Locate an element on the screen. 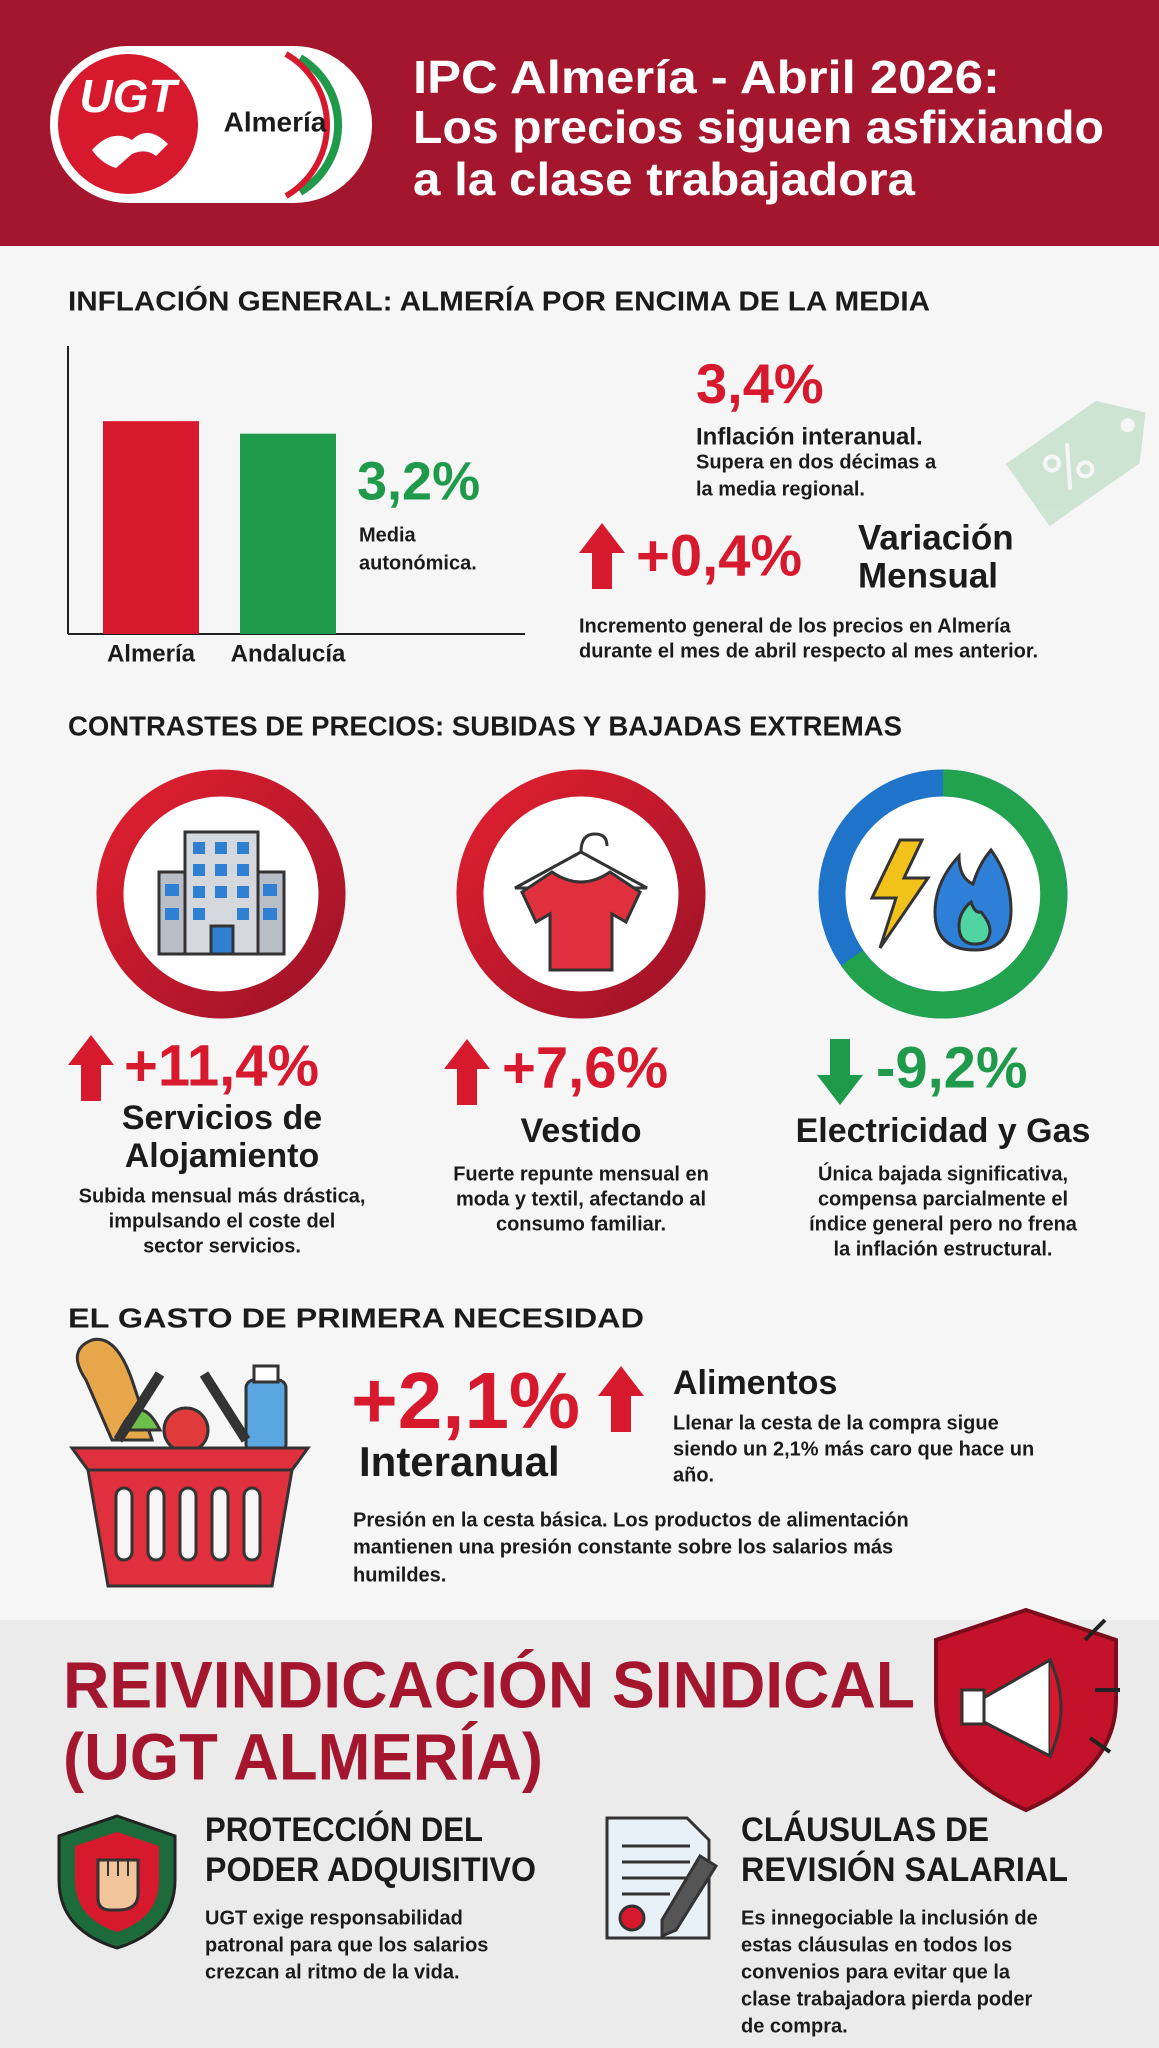  interanual-label: Inflación interanual. is located at coordinates (809, 436).